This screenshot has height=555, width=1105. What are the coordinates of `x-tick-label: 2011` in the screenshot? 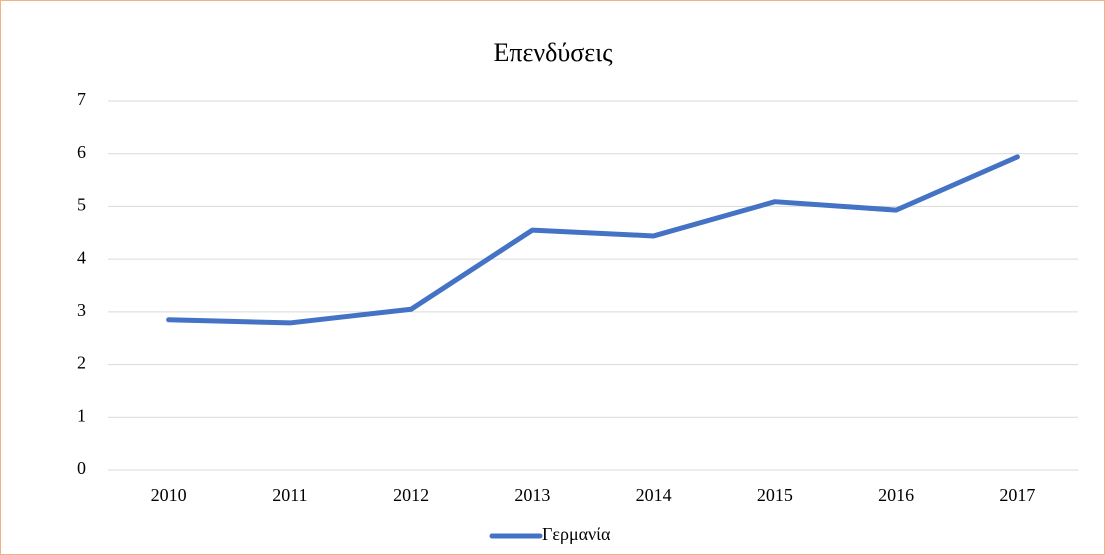 It's located at (289, 495).